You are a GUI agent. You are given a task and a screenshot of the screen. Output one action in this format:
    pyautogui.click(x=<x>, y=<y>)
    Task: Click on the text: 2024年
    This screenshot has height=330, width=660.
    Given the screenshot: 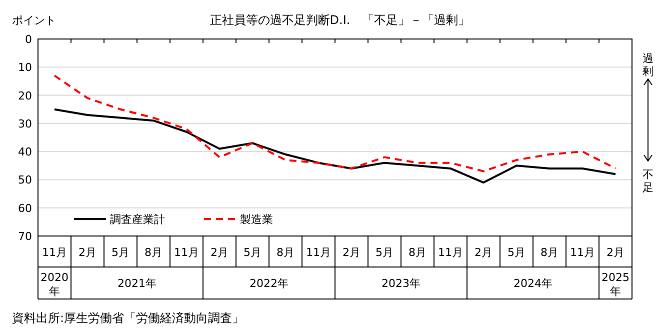 What is the action you would take?
    pyautogui.click(x=533, y=283)
    